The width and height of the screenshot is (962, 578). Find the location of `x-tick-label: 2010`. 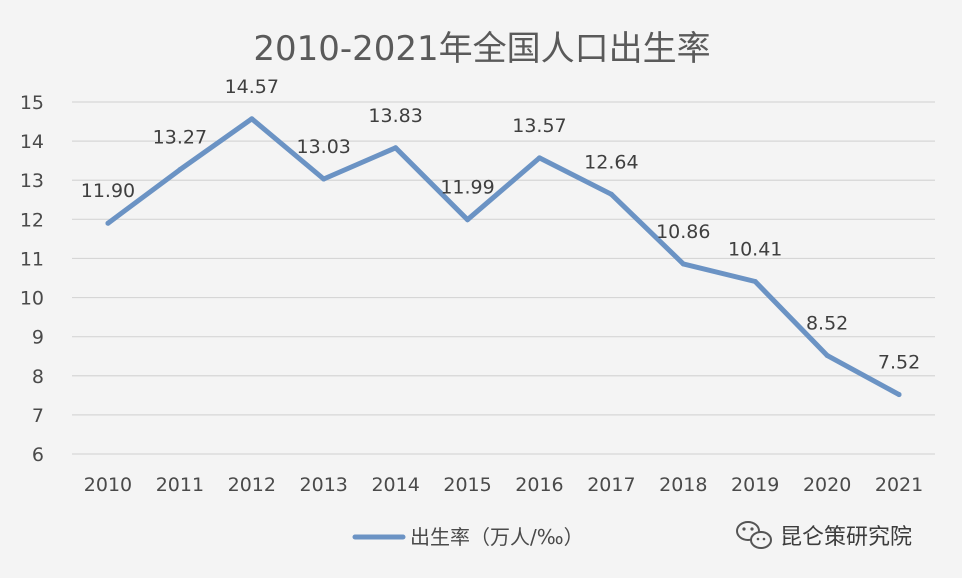

x-tick-label: 2010 is located at coordinates (108, 485).